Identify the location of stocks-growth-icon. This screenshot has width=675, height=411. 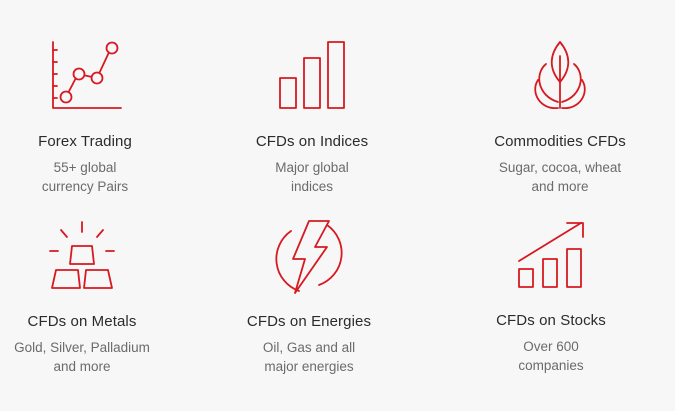
(551, 255).